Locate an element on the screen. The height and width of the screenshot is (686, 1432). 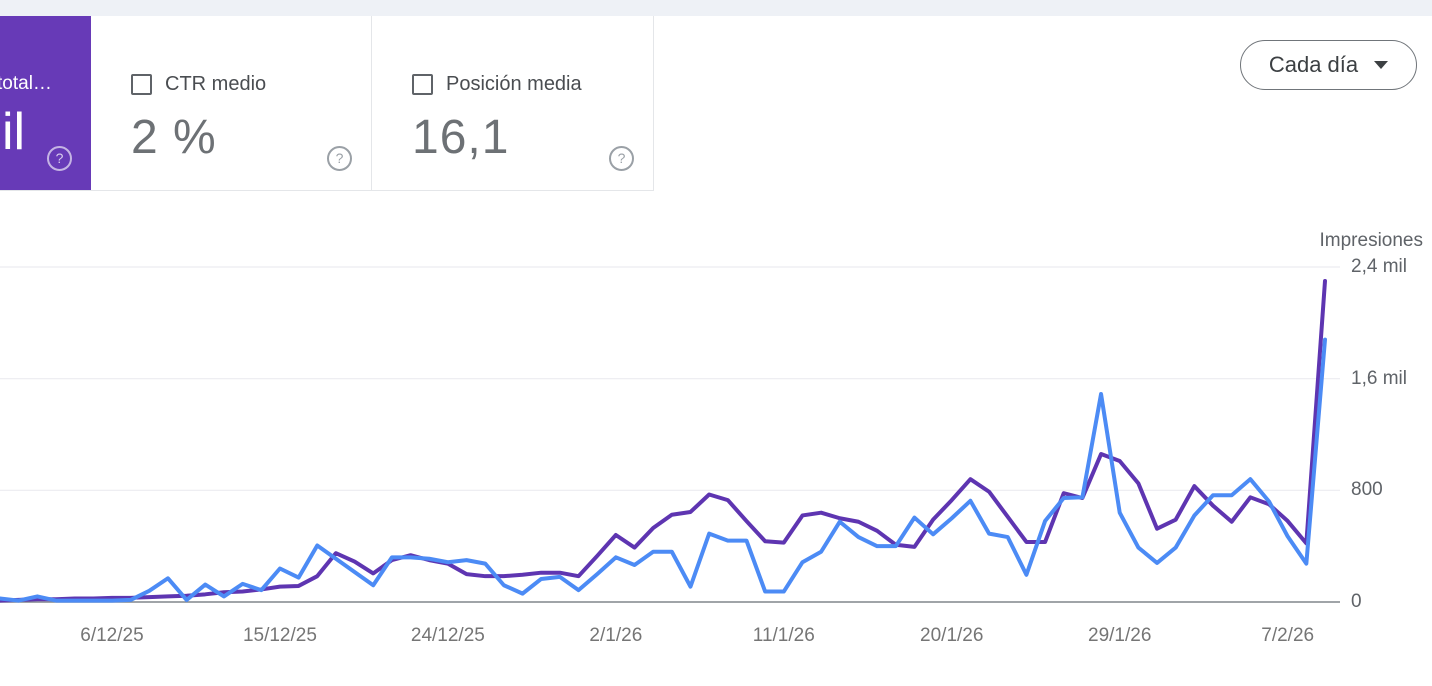
x-axis-tick-label: 6/12/25 is located at coordinates (112, 635).